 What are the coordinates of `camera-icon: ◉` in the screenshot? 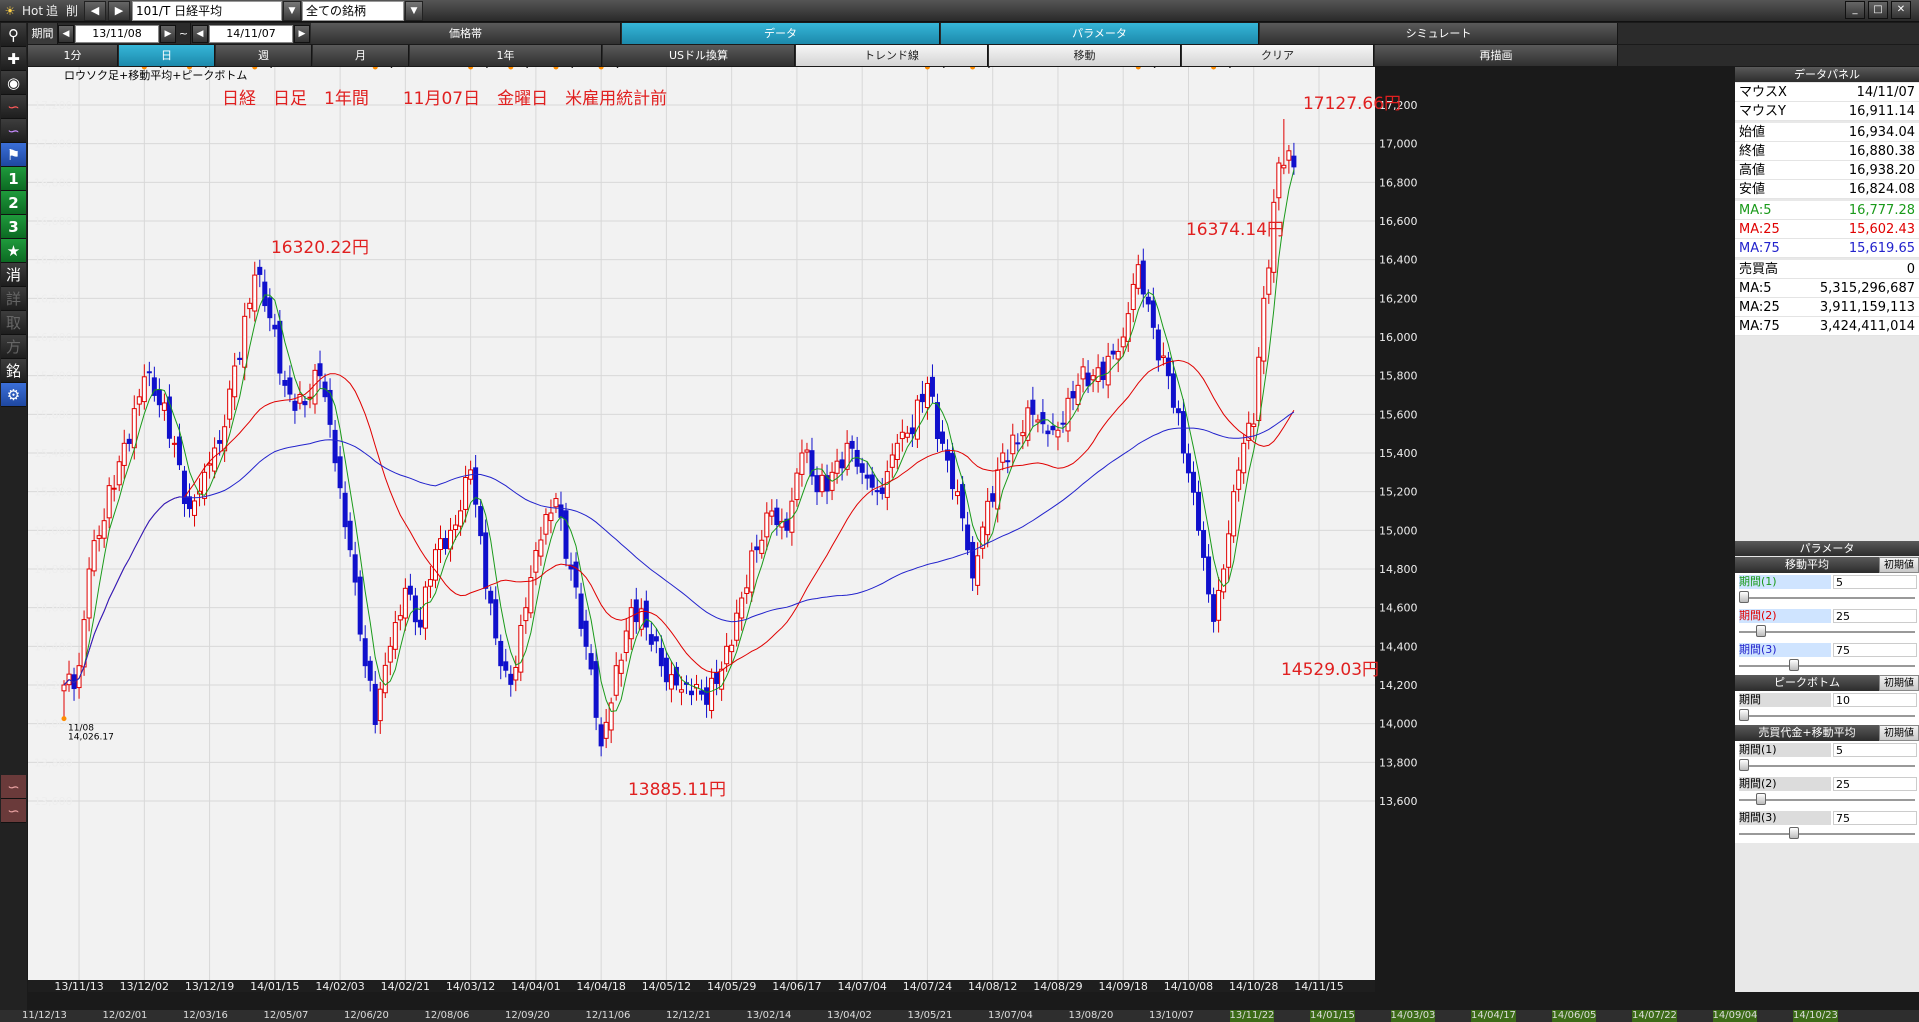 It's located at (13, 83).